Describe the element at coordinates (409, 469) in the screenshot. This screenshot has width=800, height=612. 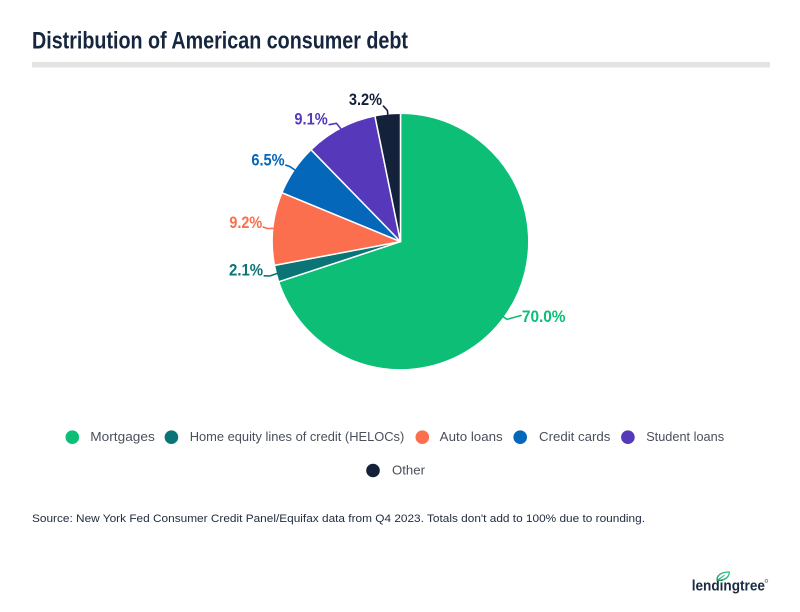
I see `svg-text: Other` at that location.